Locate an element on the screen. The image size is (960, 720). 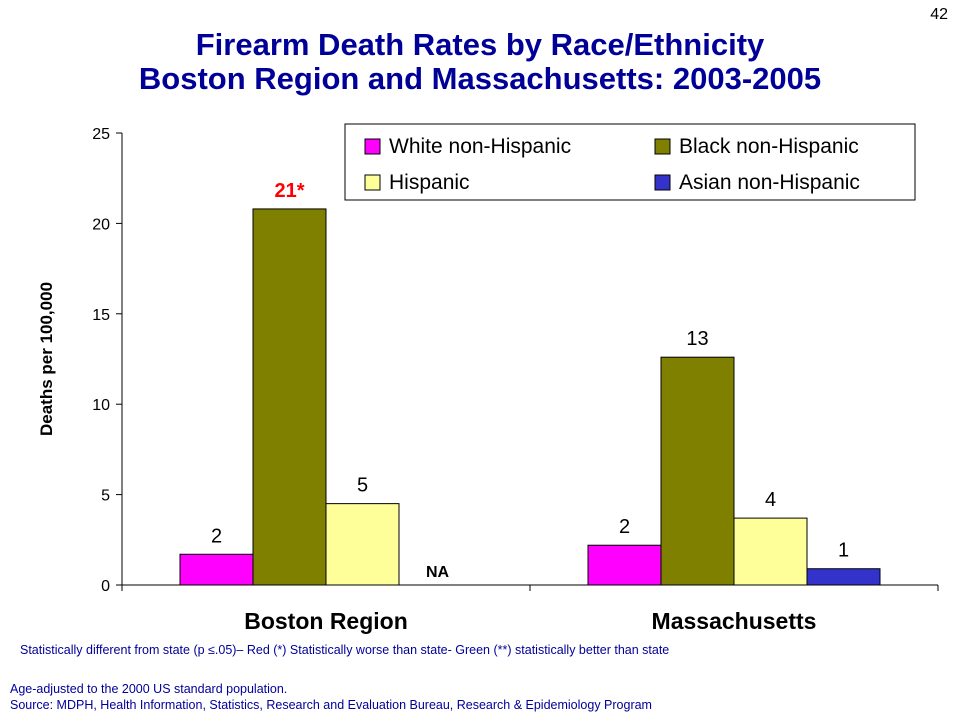
y-tick-label: 25 is located at coordinates (101, 134).